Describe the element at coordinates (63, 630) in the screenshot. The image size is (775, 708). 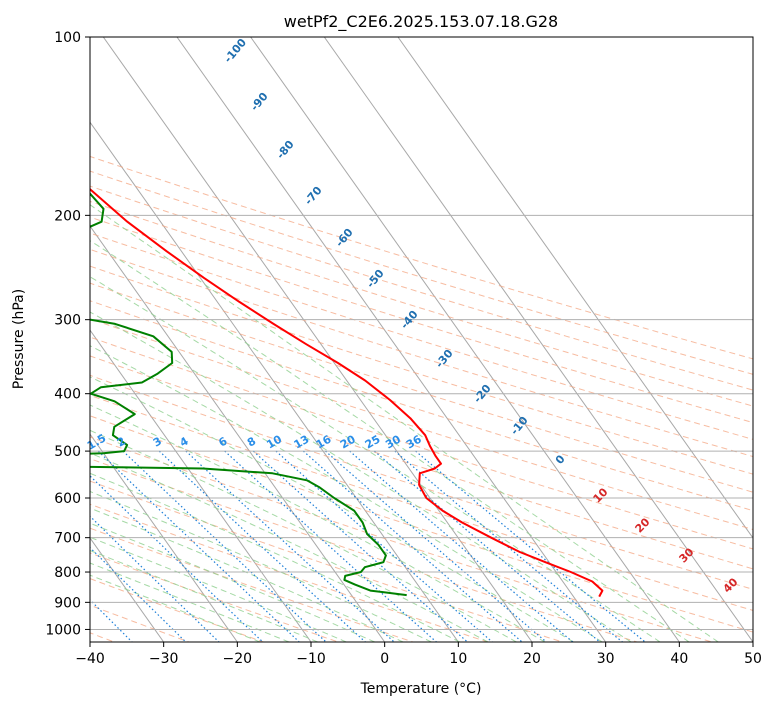
I see `y-tick-label: 1000` at that location.